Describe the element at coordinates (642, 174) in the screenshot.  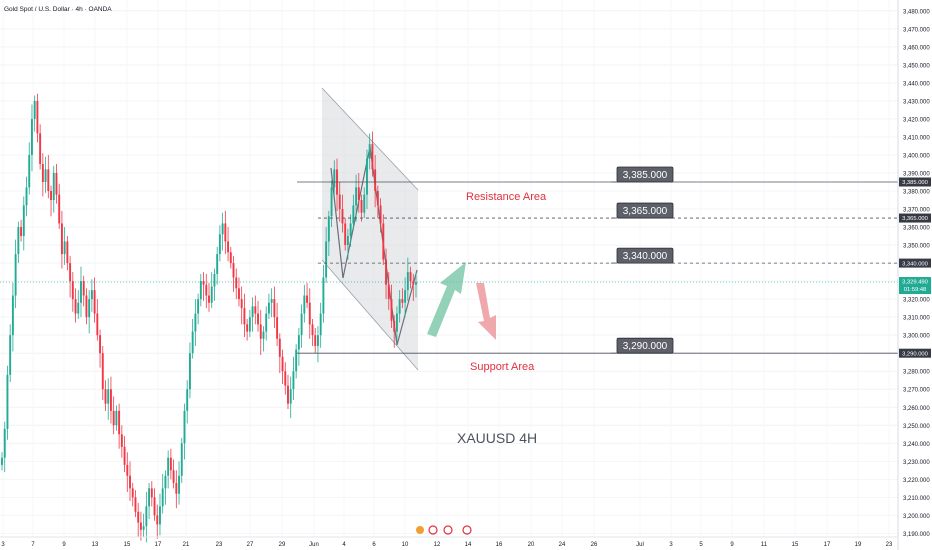
I see `level-tag: 3,385.000` at that location.